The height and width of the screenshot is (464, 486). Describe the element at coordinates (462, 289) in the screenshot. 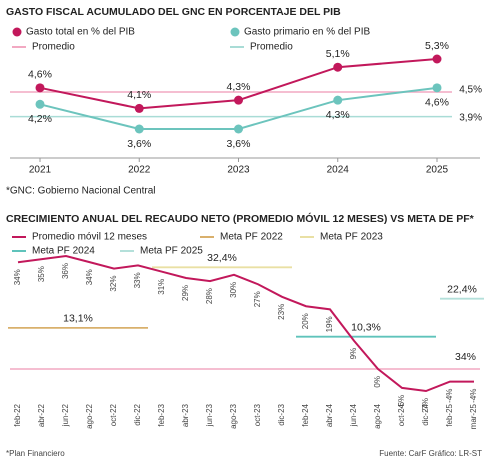

I see `target-label: 22,4%` at that location.